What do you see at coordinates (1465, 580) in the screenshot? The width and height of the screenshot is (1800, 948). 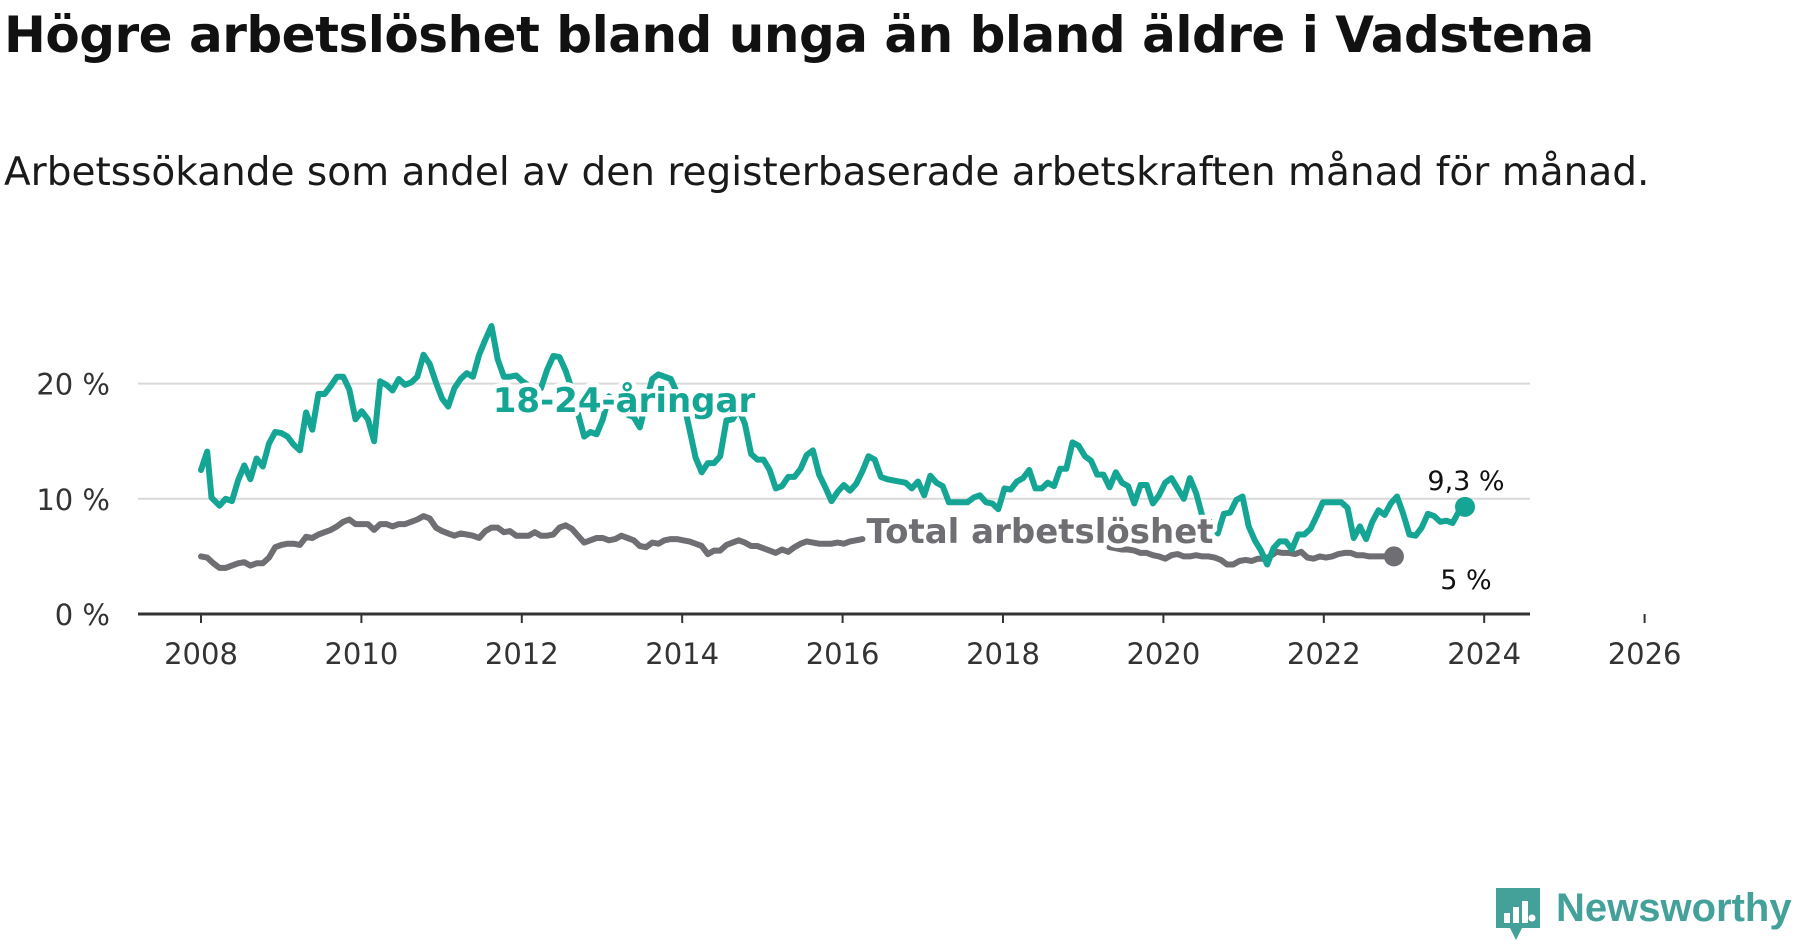 I see `total-end-label: 5 %` at bounding box center [1465, 580].